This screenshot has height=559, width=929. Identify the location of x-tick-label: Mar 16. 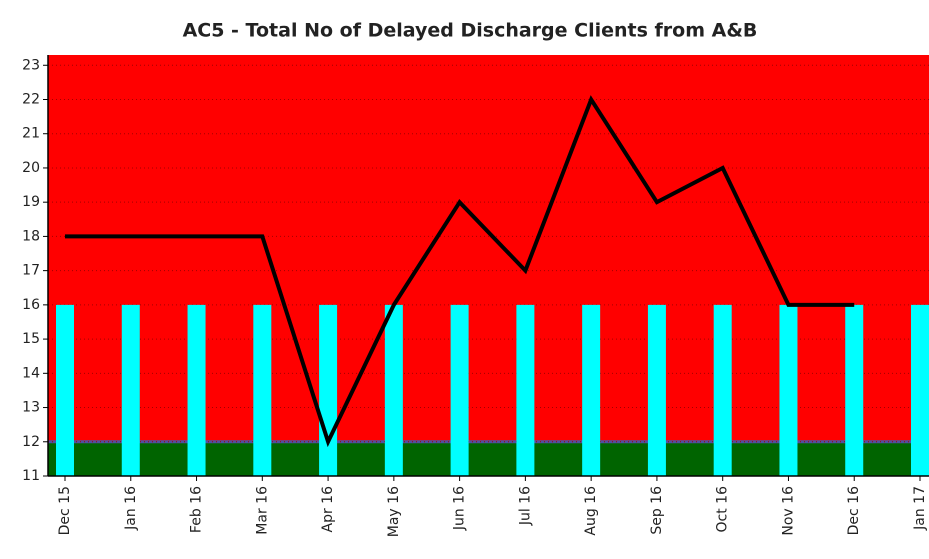
(262, 510).